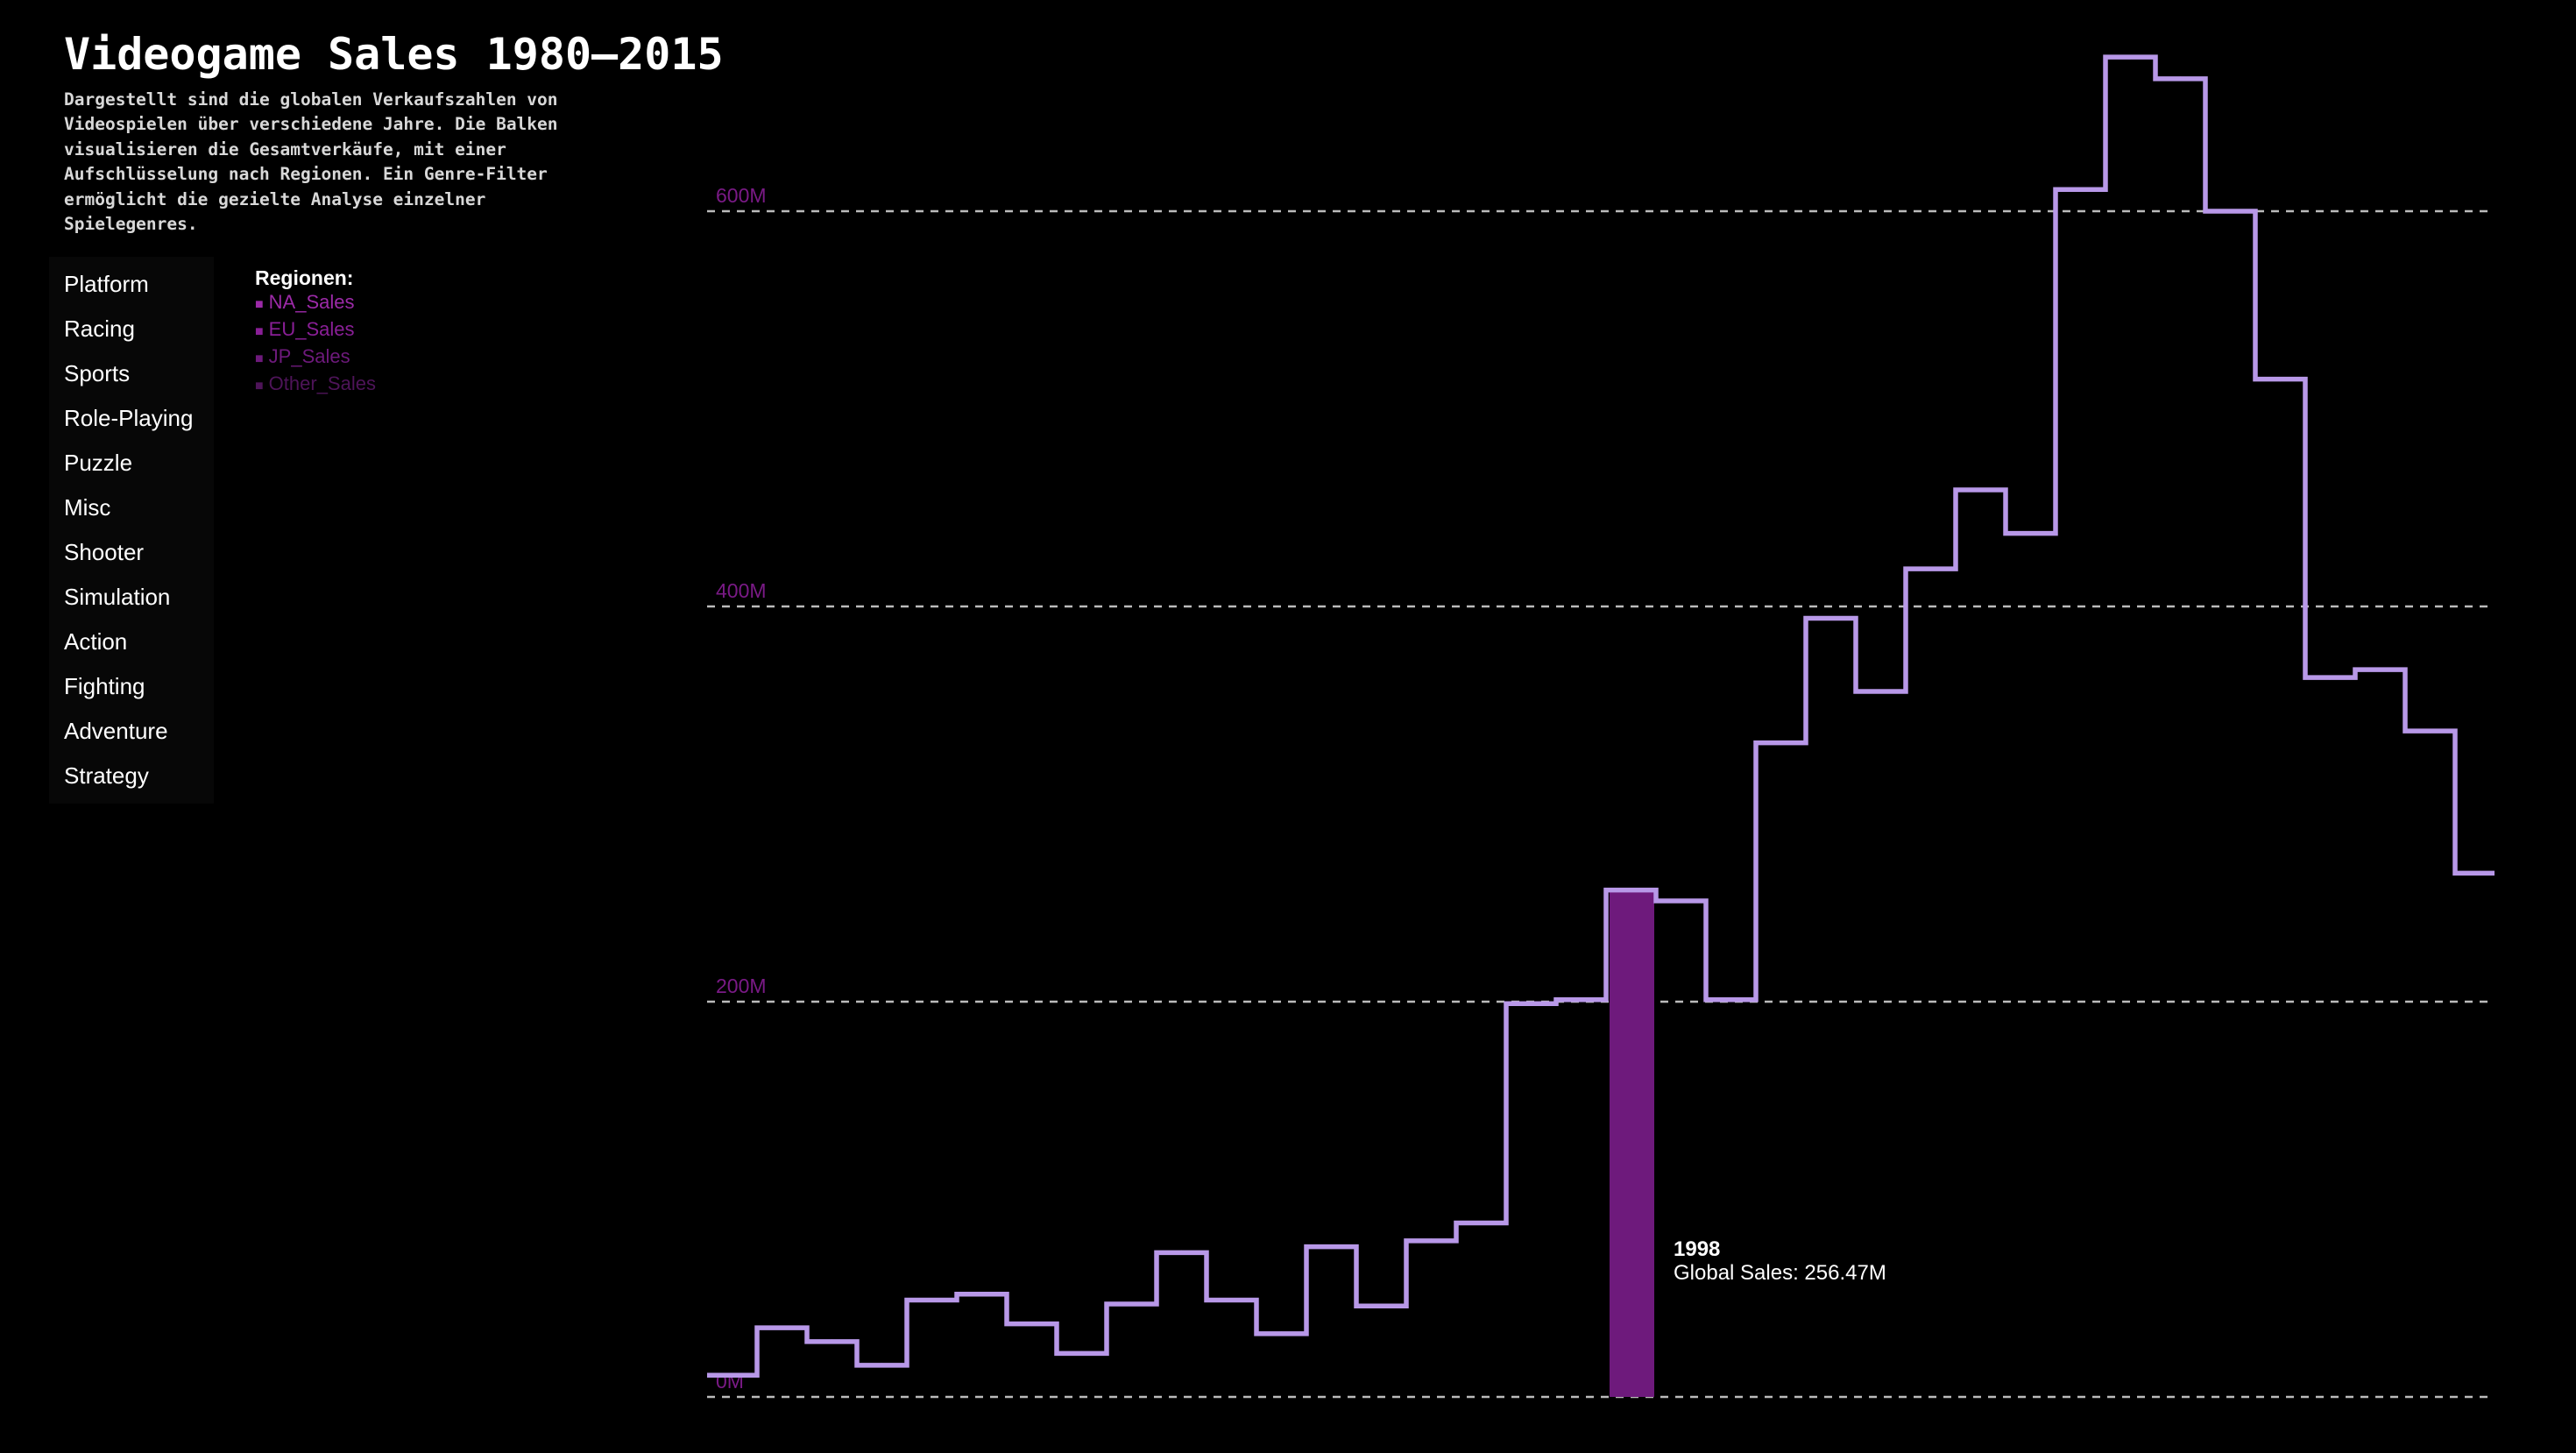 This screenshot has height=1453, width=2576. I want to click on legend-item: ■ EU_Sales, so click(315, 330).